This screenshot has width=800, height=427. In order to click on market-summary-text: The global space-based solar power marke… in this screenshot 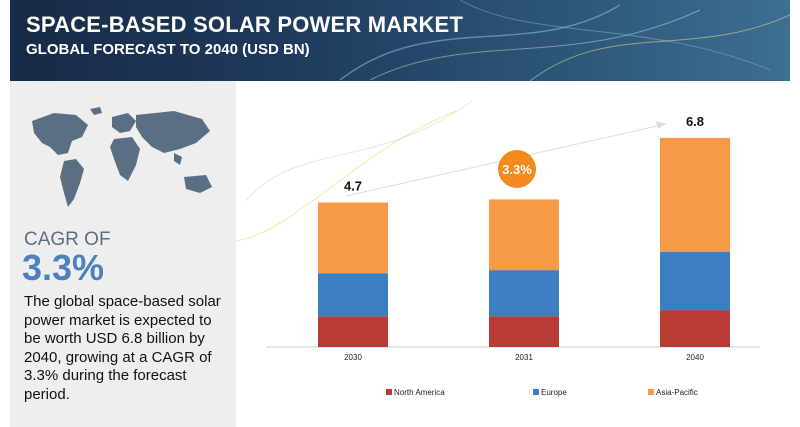, I will do `click(122, 348)`.